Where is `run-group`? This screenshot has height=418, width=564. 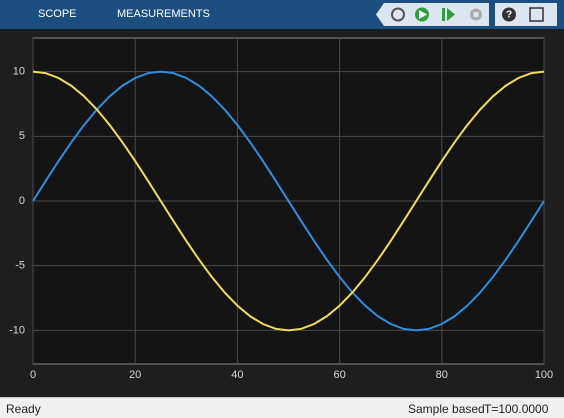
run-group is located at coordinates (432, 14).